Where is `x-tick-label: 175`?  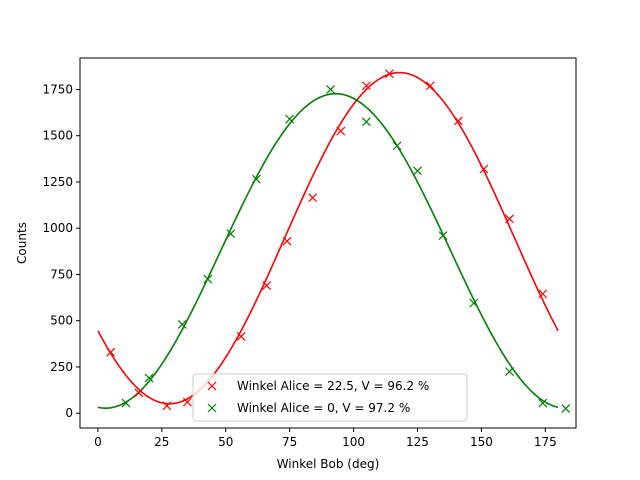
x-tick-label: 175 is located at coordinates (545, 442).